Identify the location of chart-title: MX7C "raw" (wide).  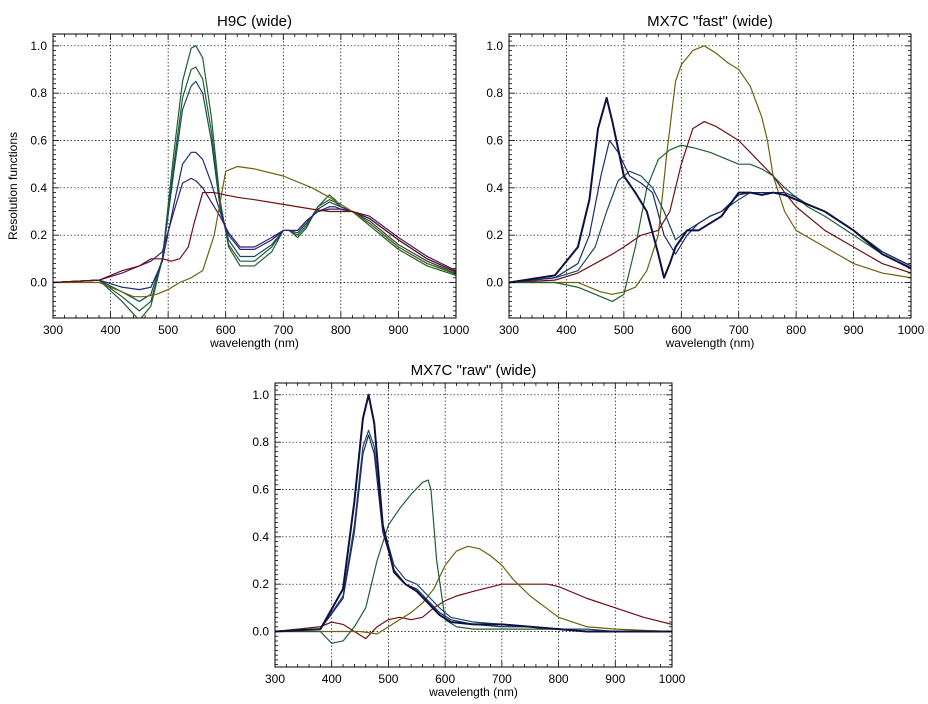
(474, 370).